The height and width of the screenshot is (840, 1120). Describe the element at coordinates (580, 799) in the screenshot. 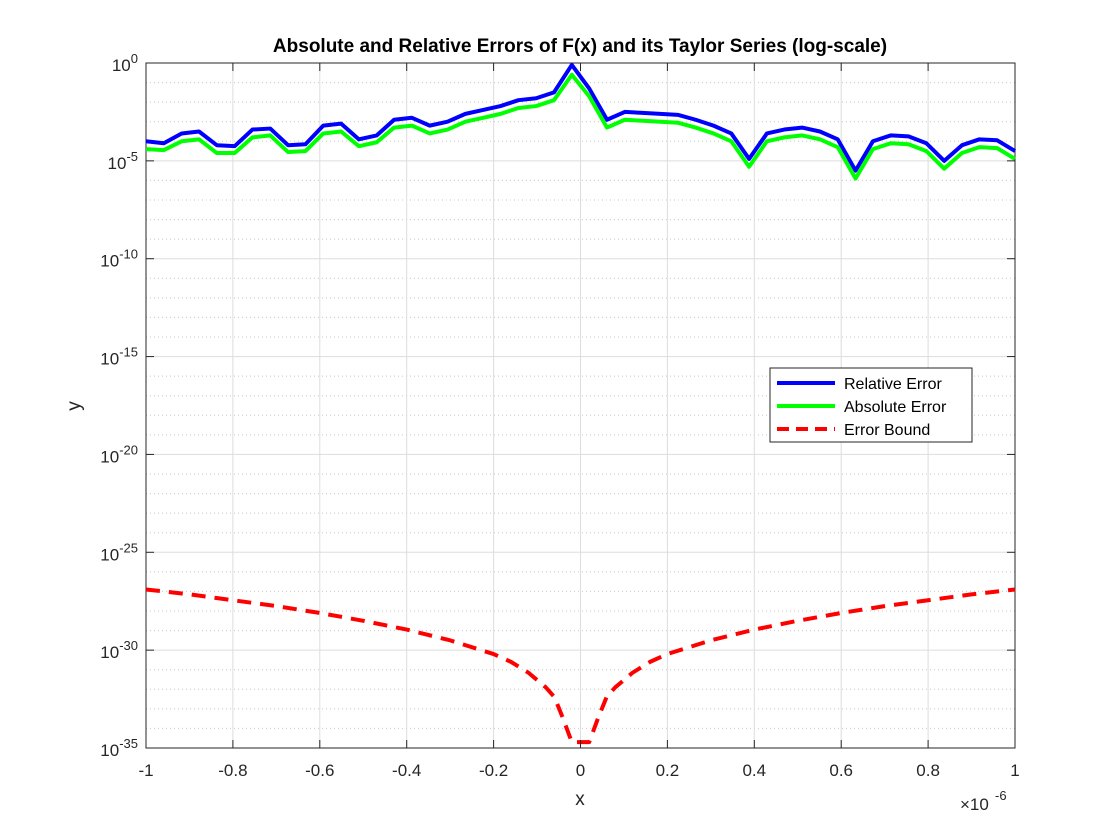

I see `x-axis-label: x` at that location.